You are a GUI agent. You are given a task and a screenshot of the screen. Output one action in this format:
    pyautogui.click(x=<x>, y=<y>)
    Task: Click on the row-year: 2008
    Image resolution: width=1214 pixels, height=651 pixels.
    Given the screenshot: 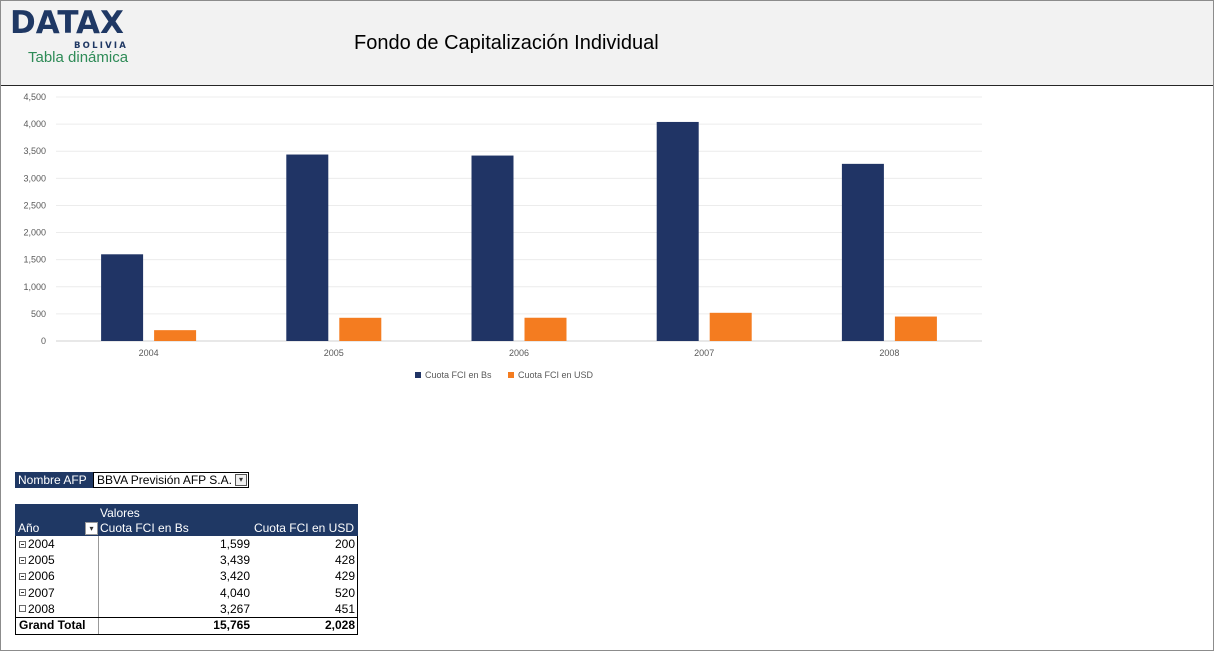 What is the action you would take?
    pyautogui.click(x=41, y=608)
    